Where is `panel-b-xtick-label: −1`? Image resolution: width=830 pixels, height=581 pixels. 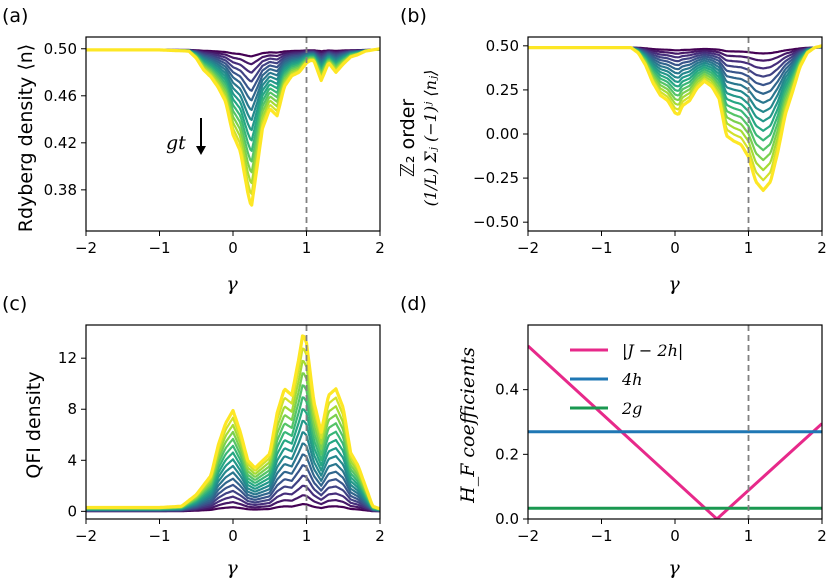
panel-b-xtick-label: −1 is located at coordinates (601, 248).